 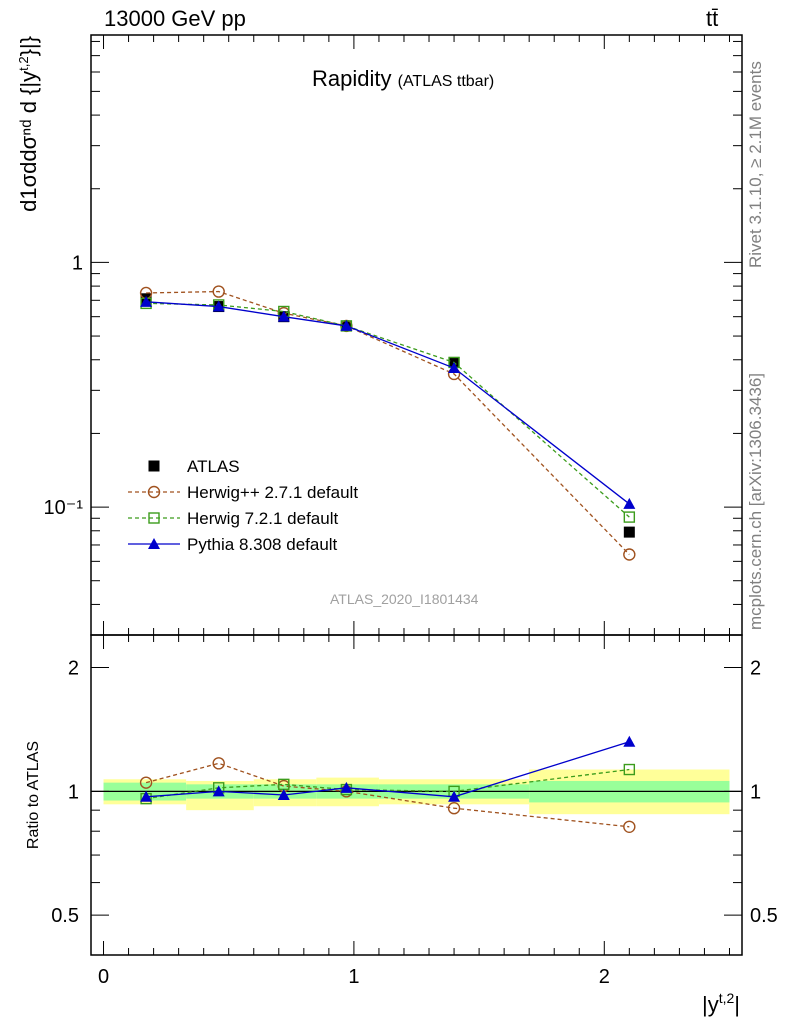 I want to click on herwig-2-7-1-default-ratio-line, so click(x=387, y=795).